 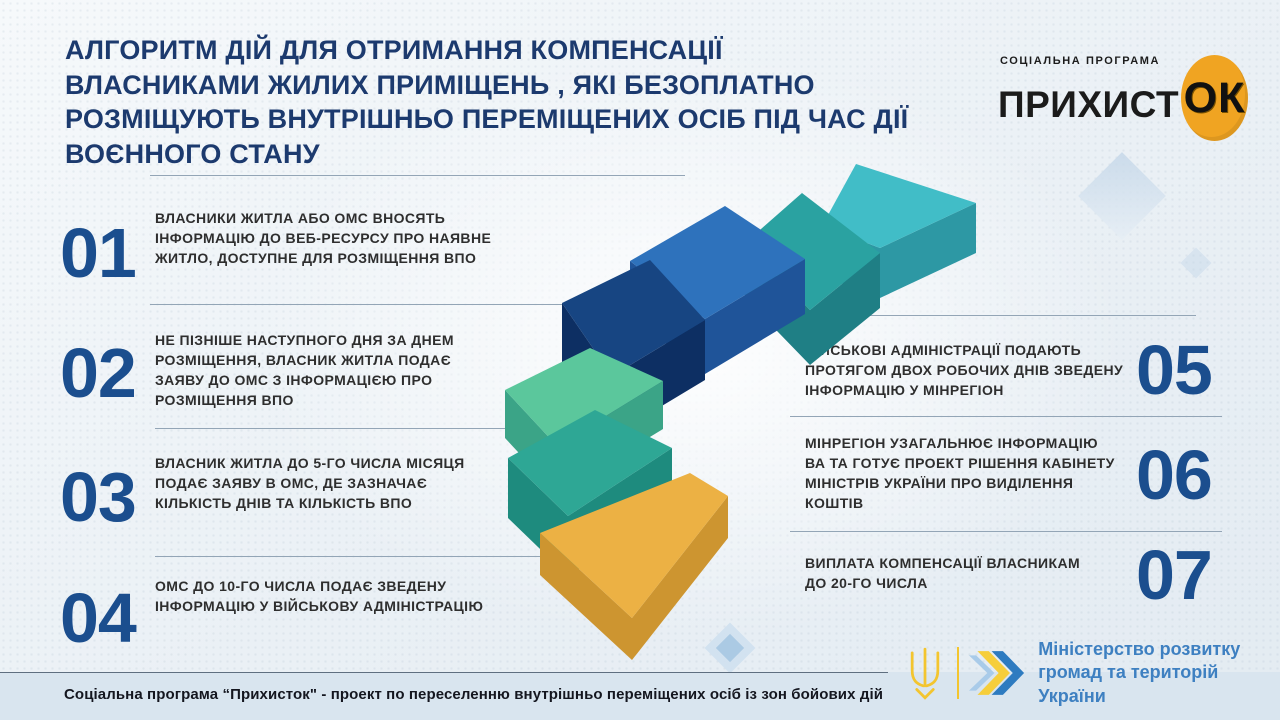 What do you see at coordinates (394, 50) in the screenshot?
I see `title-line-1: АЛГОРИТМ ДІЙ ДЛЯ ОТРИМАННЯ КОМПЕНСАЦІЇ` at bounding box center [394, 50].